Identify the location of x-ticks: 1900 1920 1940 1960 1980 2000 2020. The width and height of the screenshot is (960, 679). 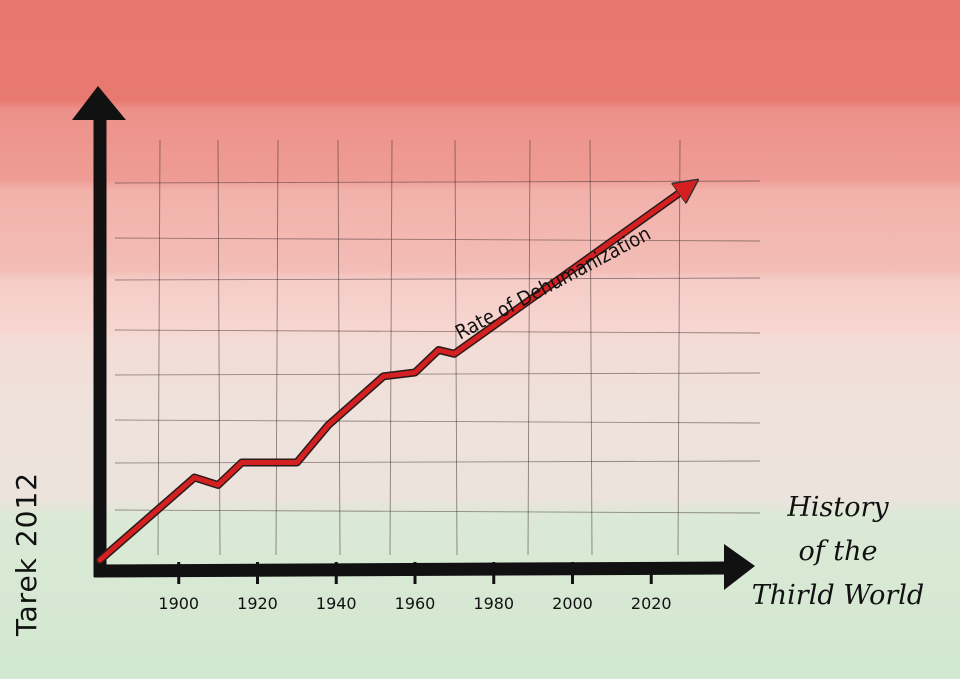
(415, 587).